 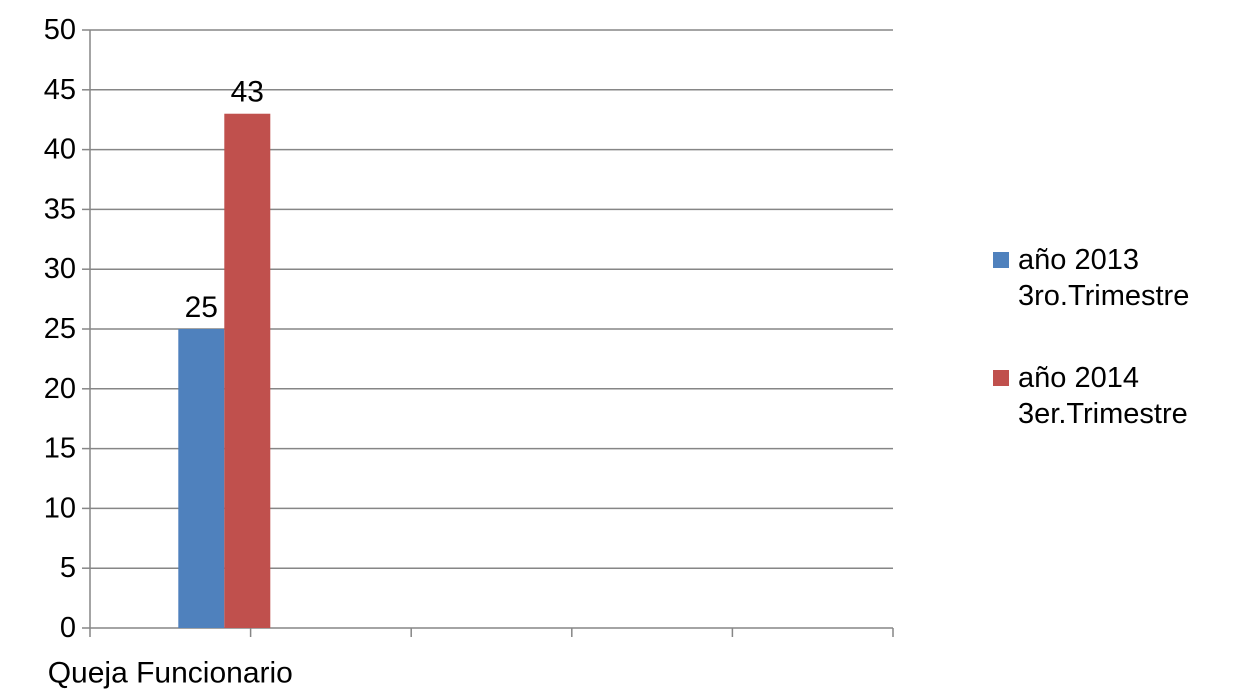 I want to click on legend-label: año 2014, so click(x=1078, y=378).